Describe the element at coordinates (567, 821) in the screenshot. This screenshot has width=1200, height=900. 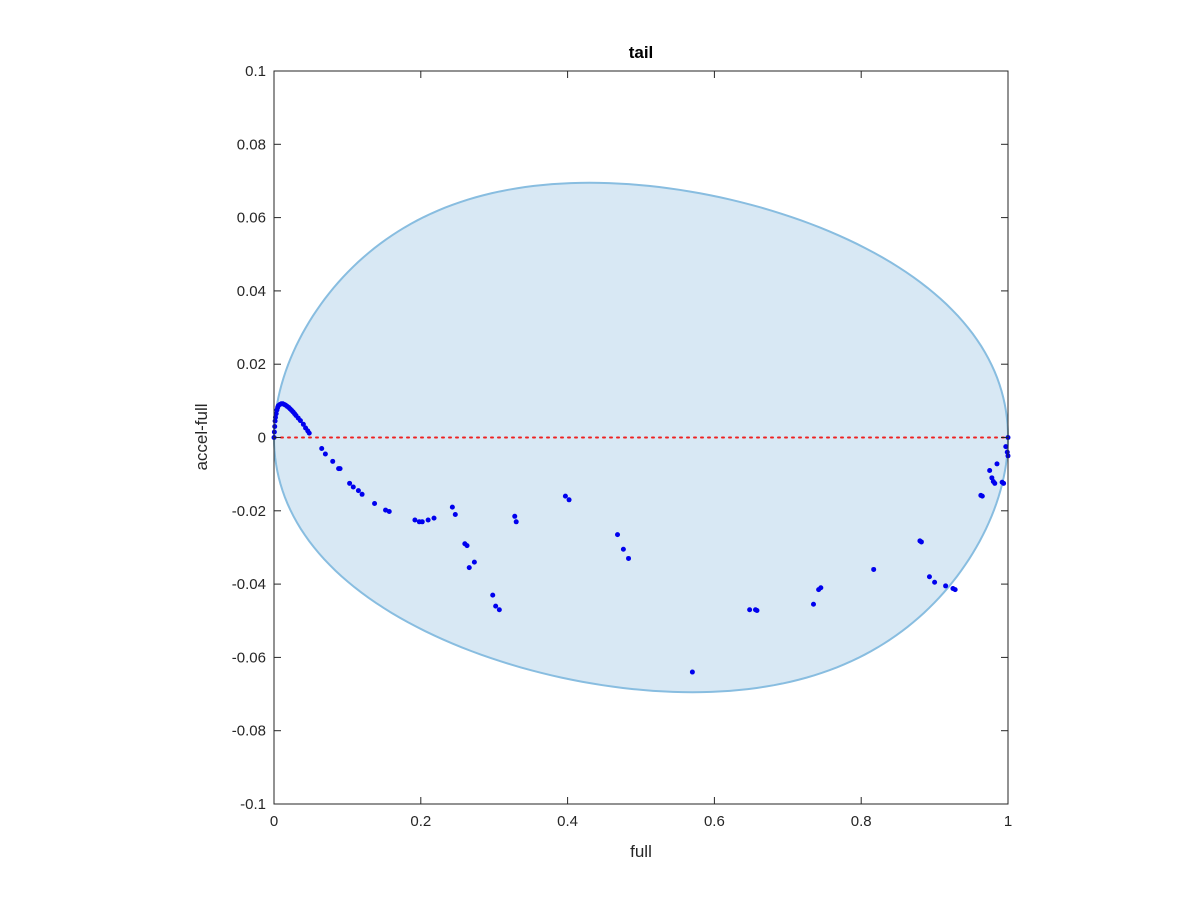
I see `x-tick-label: 0.4` at that location.